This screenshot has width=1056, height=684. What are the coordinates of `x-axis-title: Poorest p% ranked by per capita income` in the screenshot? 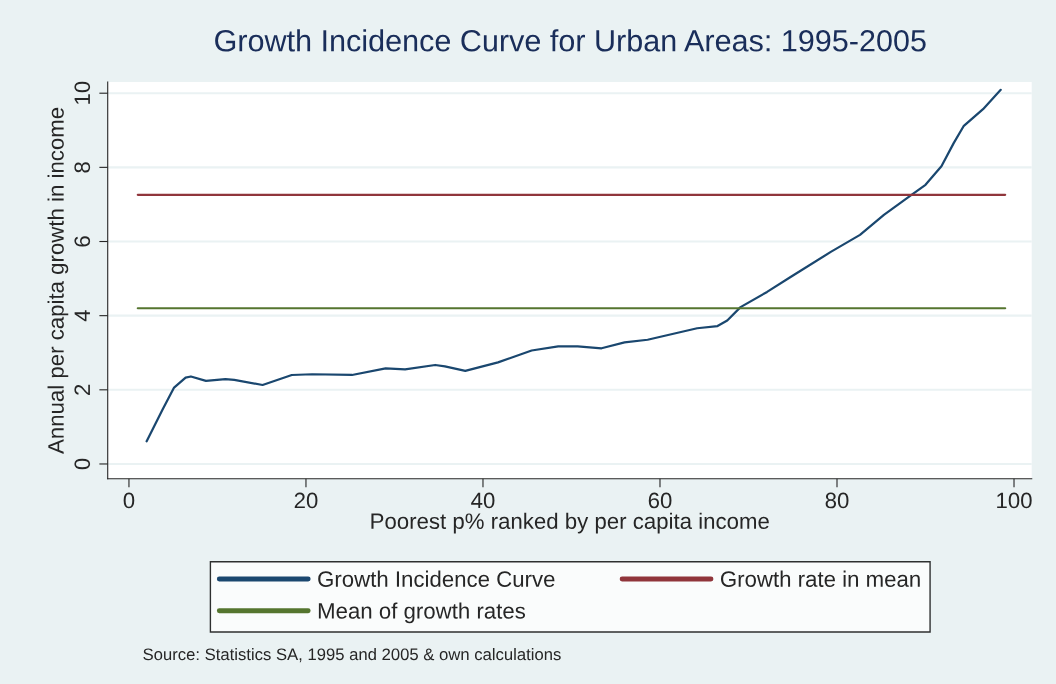 It's located at (570, 523).